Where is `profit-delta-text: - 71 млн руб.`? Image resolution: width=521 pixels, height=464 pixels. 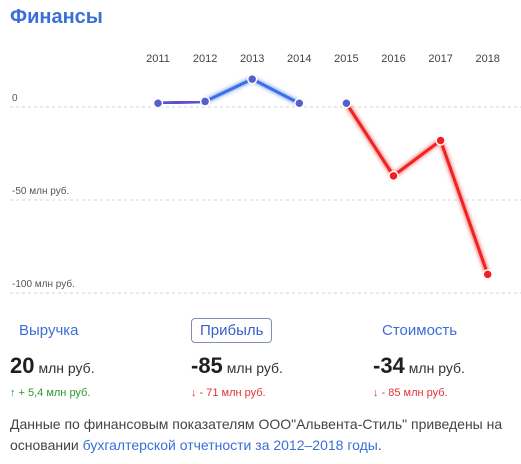
profit-delta-text: - 71 млн руб. is located at coordinates (232, 393).